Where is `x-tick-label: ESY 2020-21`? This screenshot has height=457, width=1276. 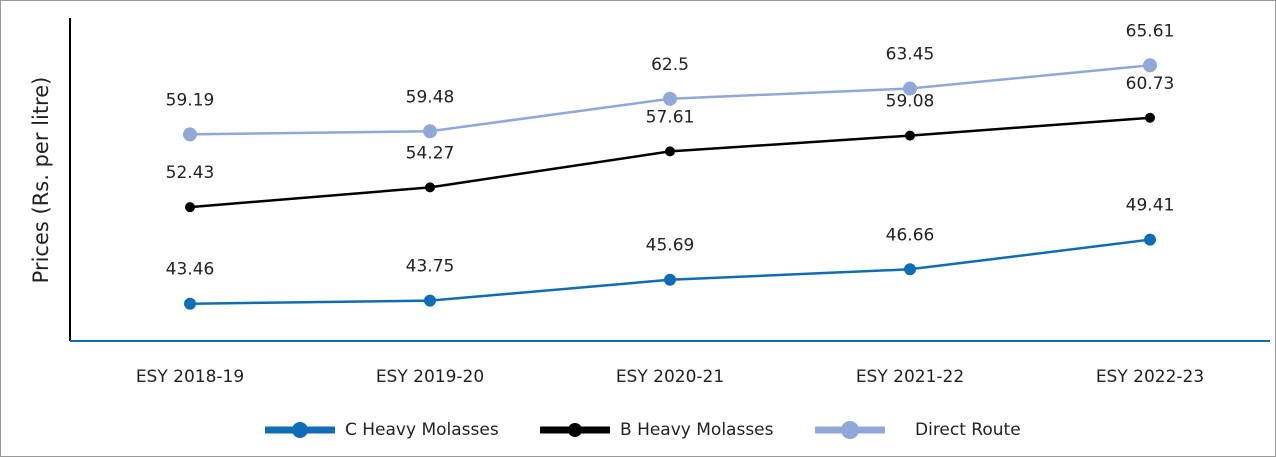
x-tick-label: ESY 2020-21 is located at coordinates (670, 377).